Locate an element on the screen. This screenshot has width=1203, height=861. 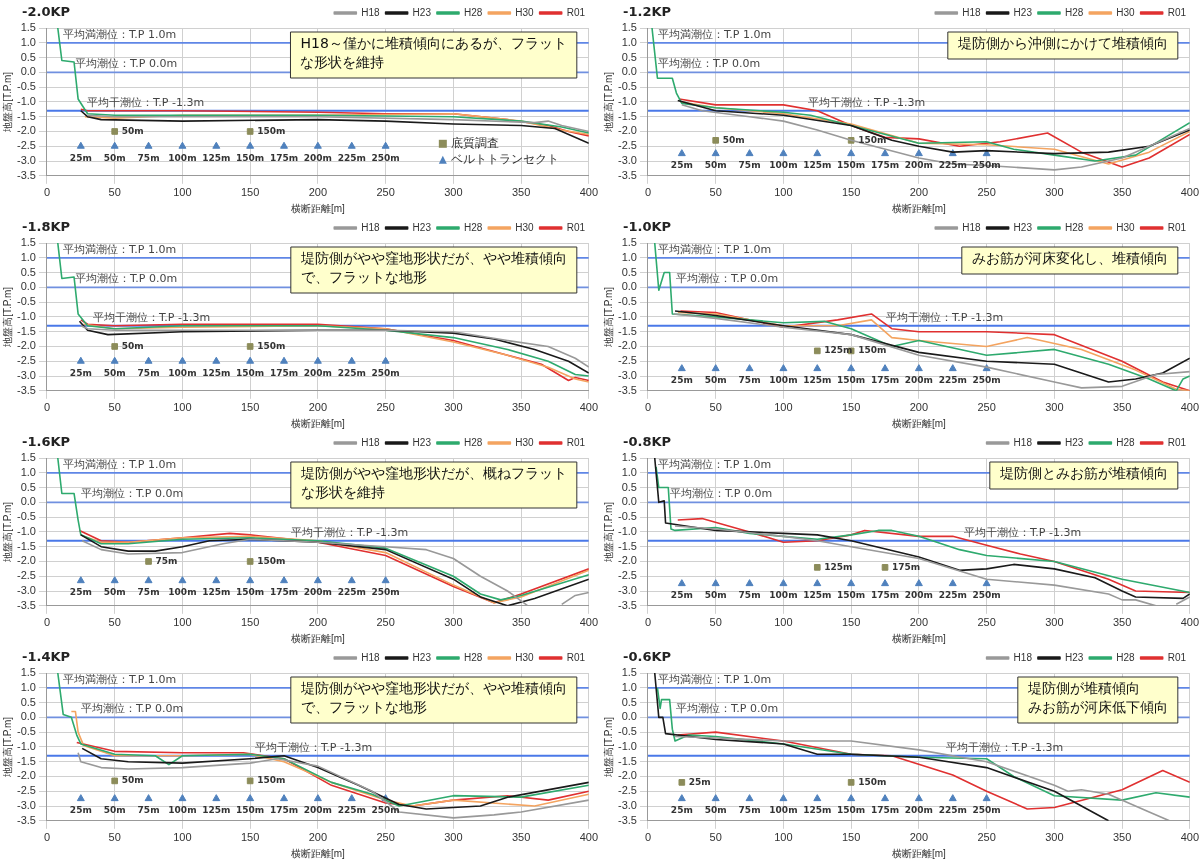
legend-label: H28 is located at coordinates (1074, 12).